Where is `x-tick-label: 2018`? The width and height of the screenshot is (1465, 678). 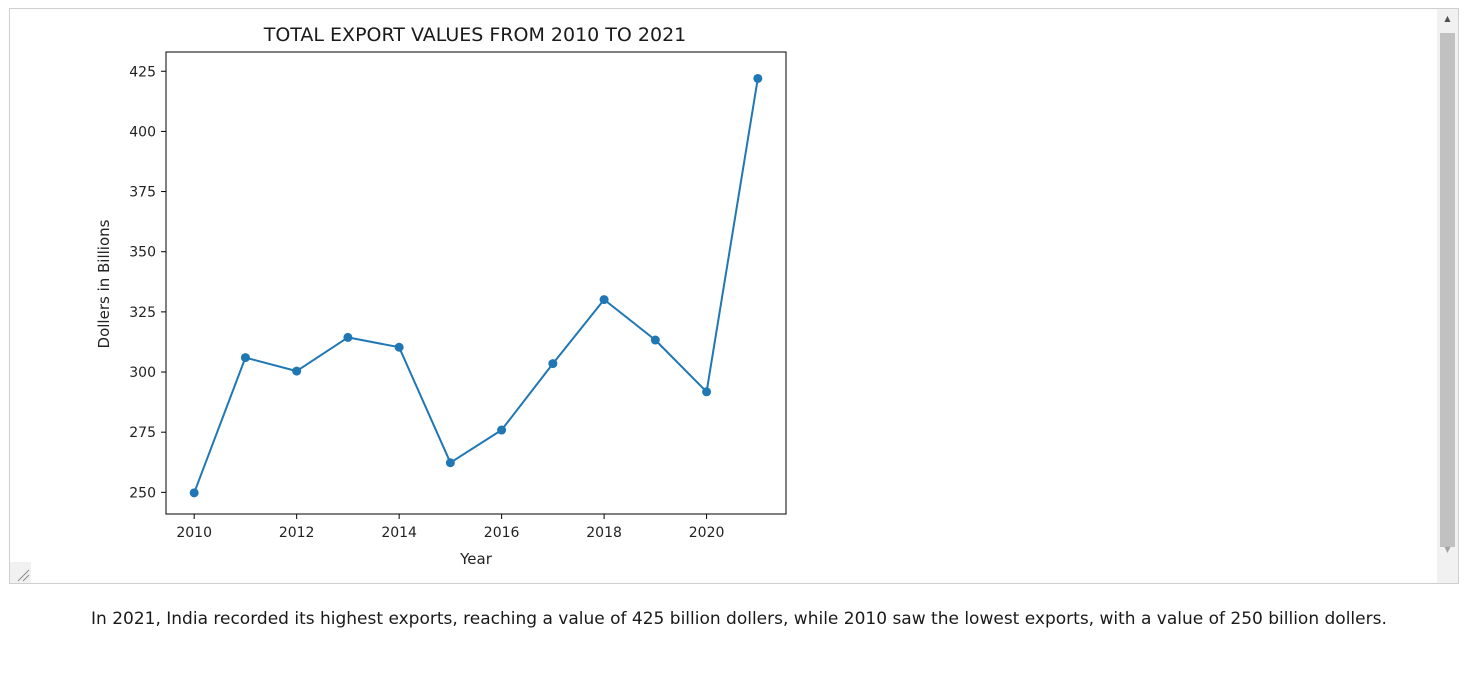 x-tick-label: 2018 is located at coordinates (604, 533).